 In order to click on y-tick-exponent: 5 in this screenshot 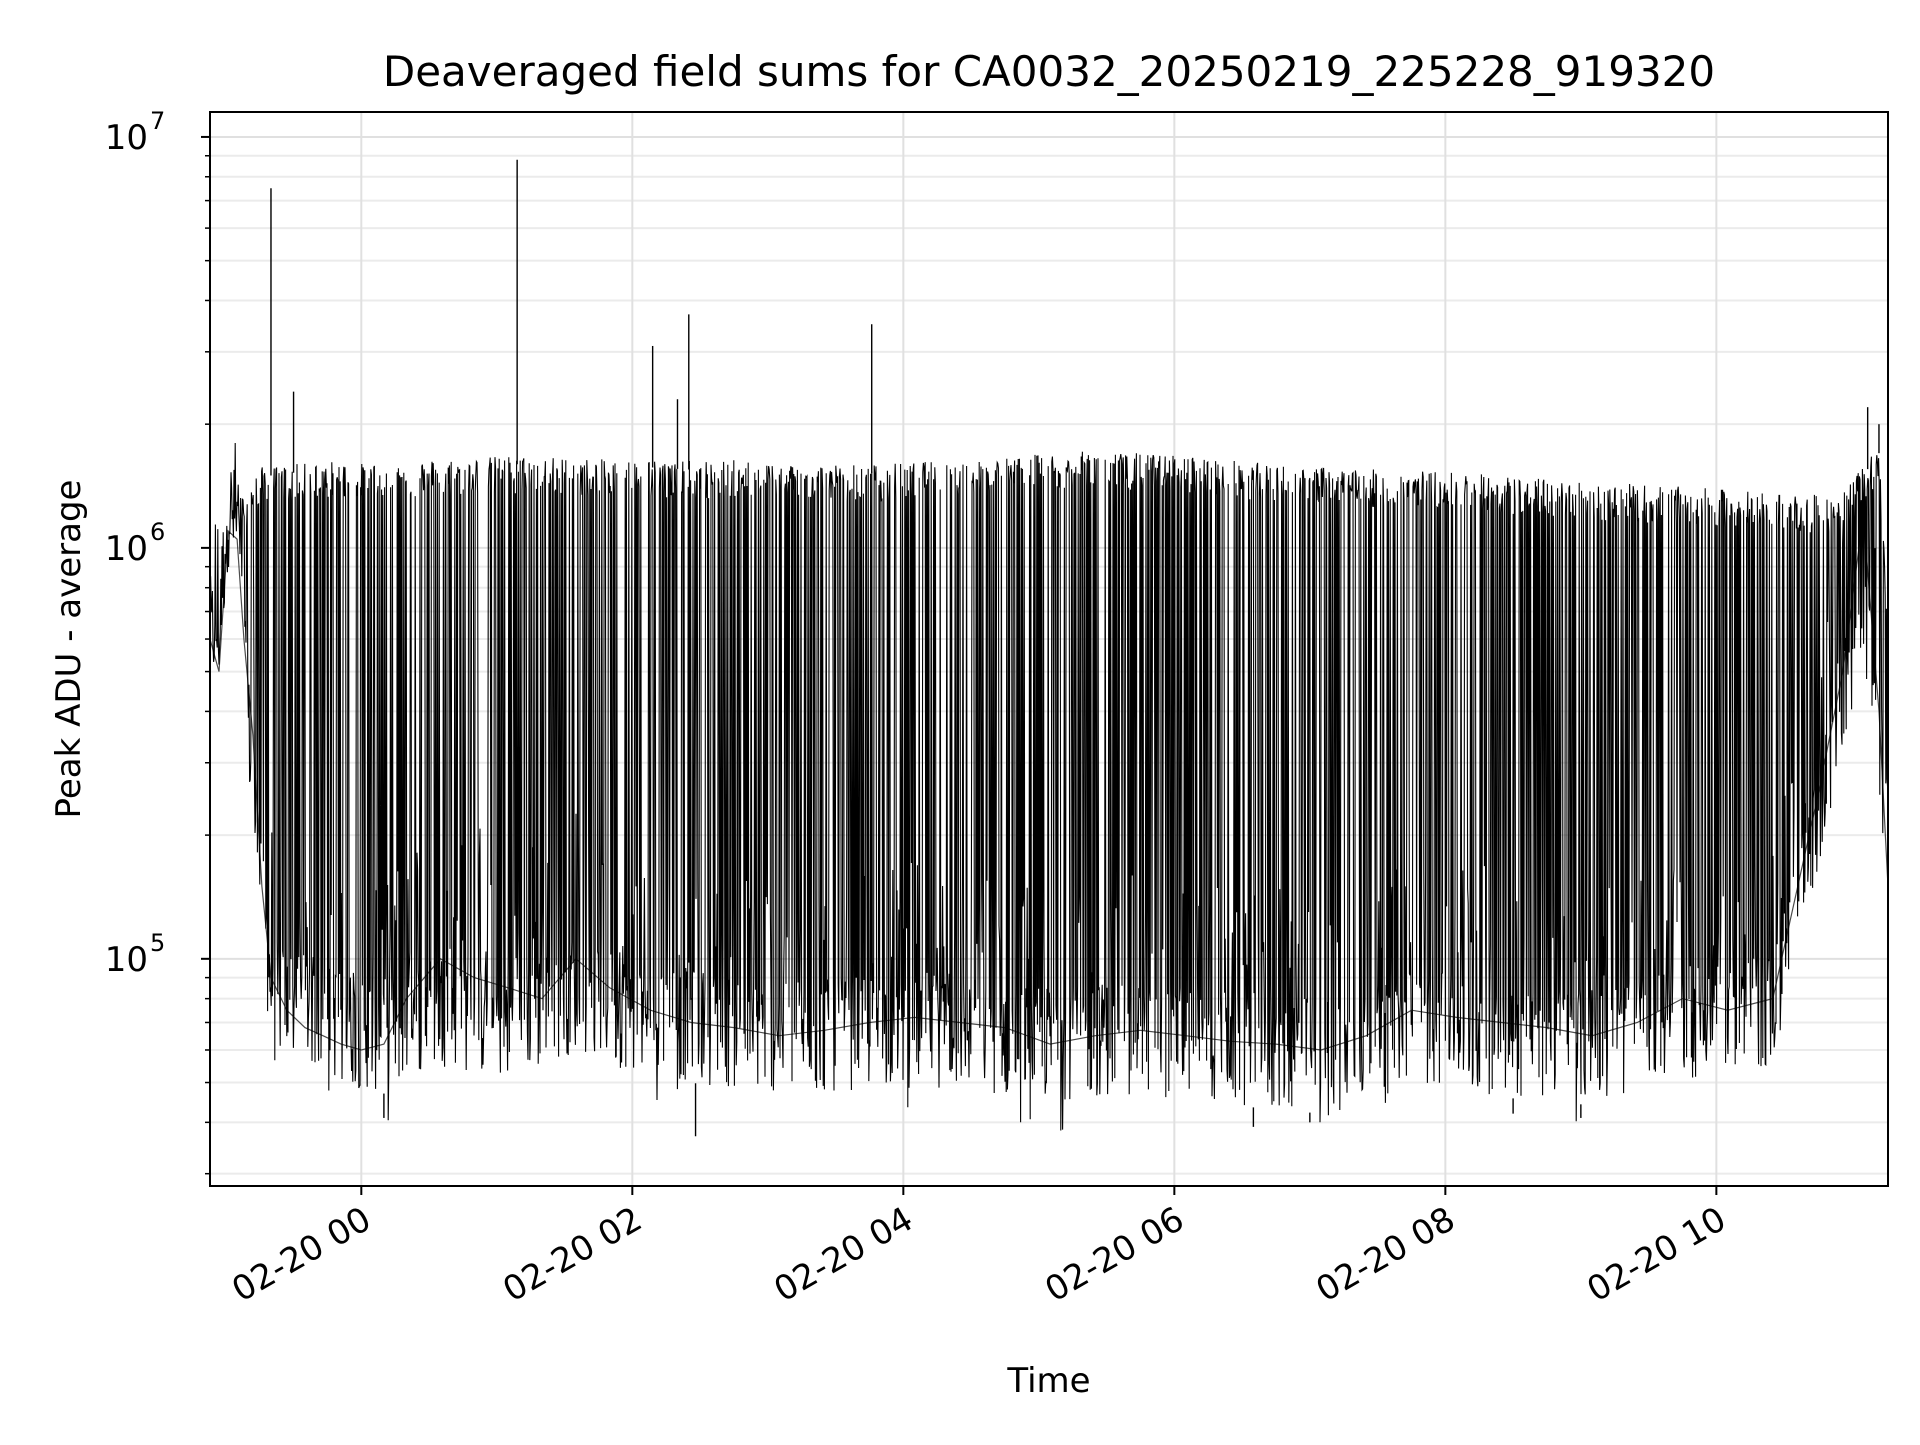, I will do `click(157, 943)`.